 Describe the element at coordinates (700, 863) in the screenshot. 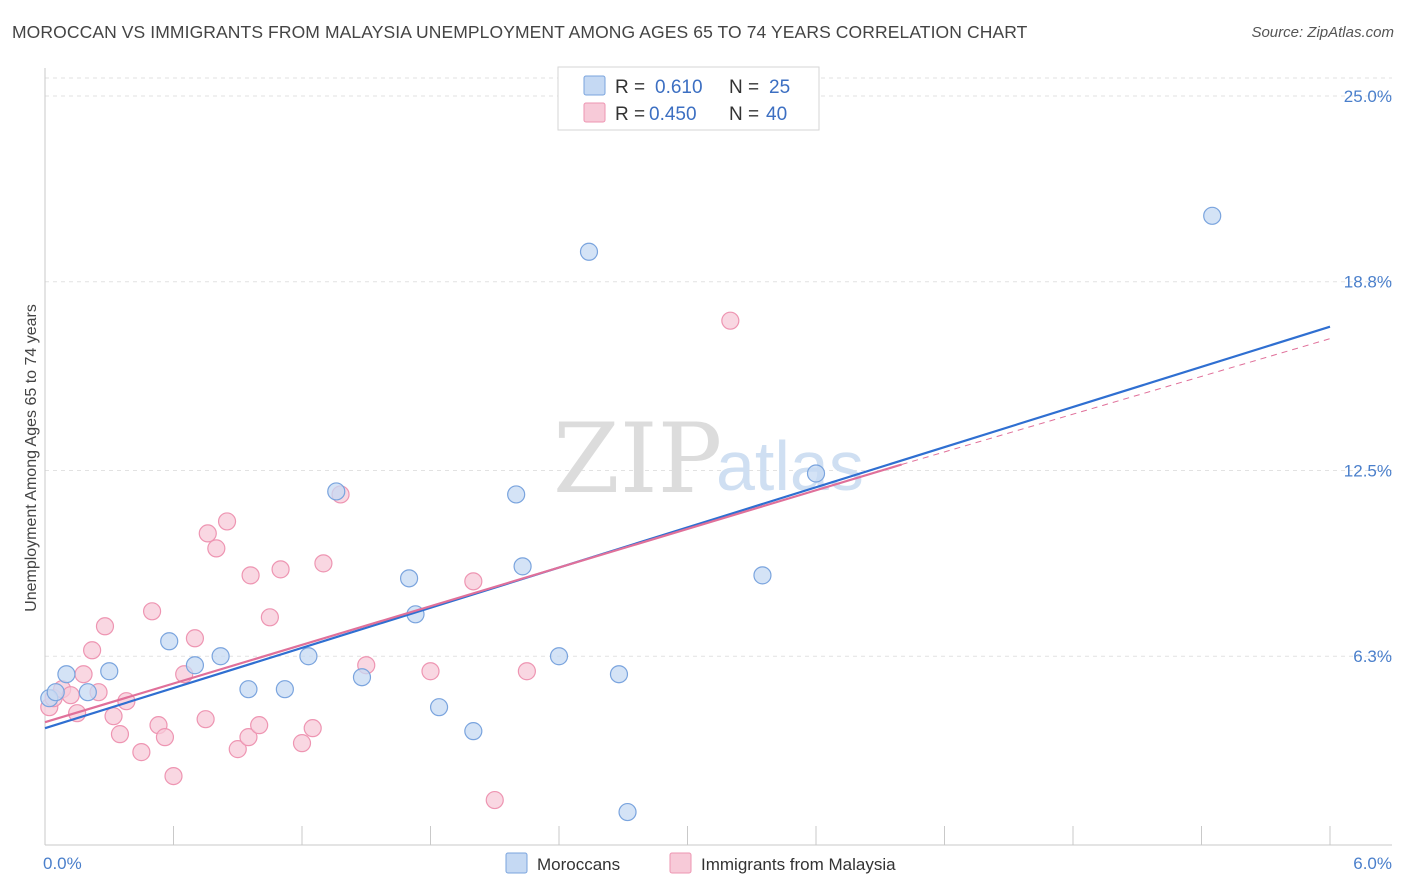

I see `bottom-legend: Moroccans Immigrants from Malaysia` at that location.